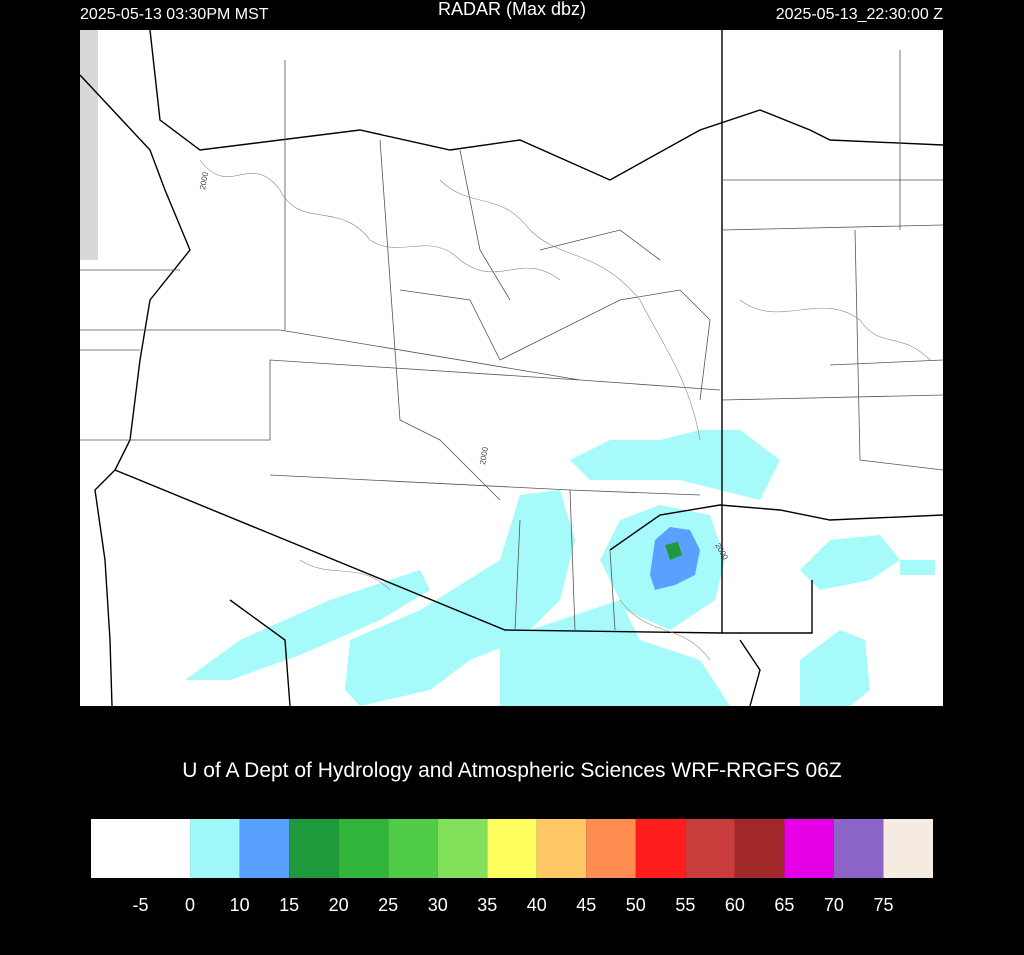  I want to click on echo-strong, so click(673, 551).